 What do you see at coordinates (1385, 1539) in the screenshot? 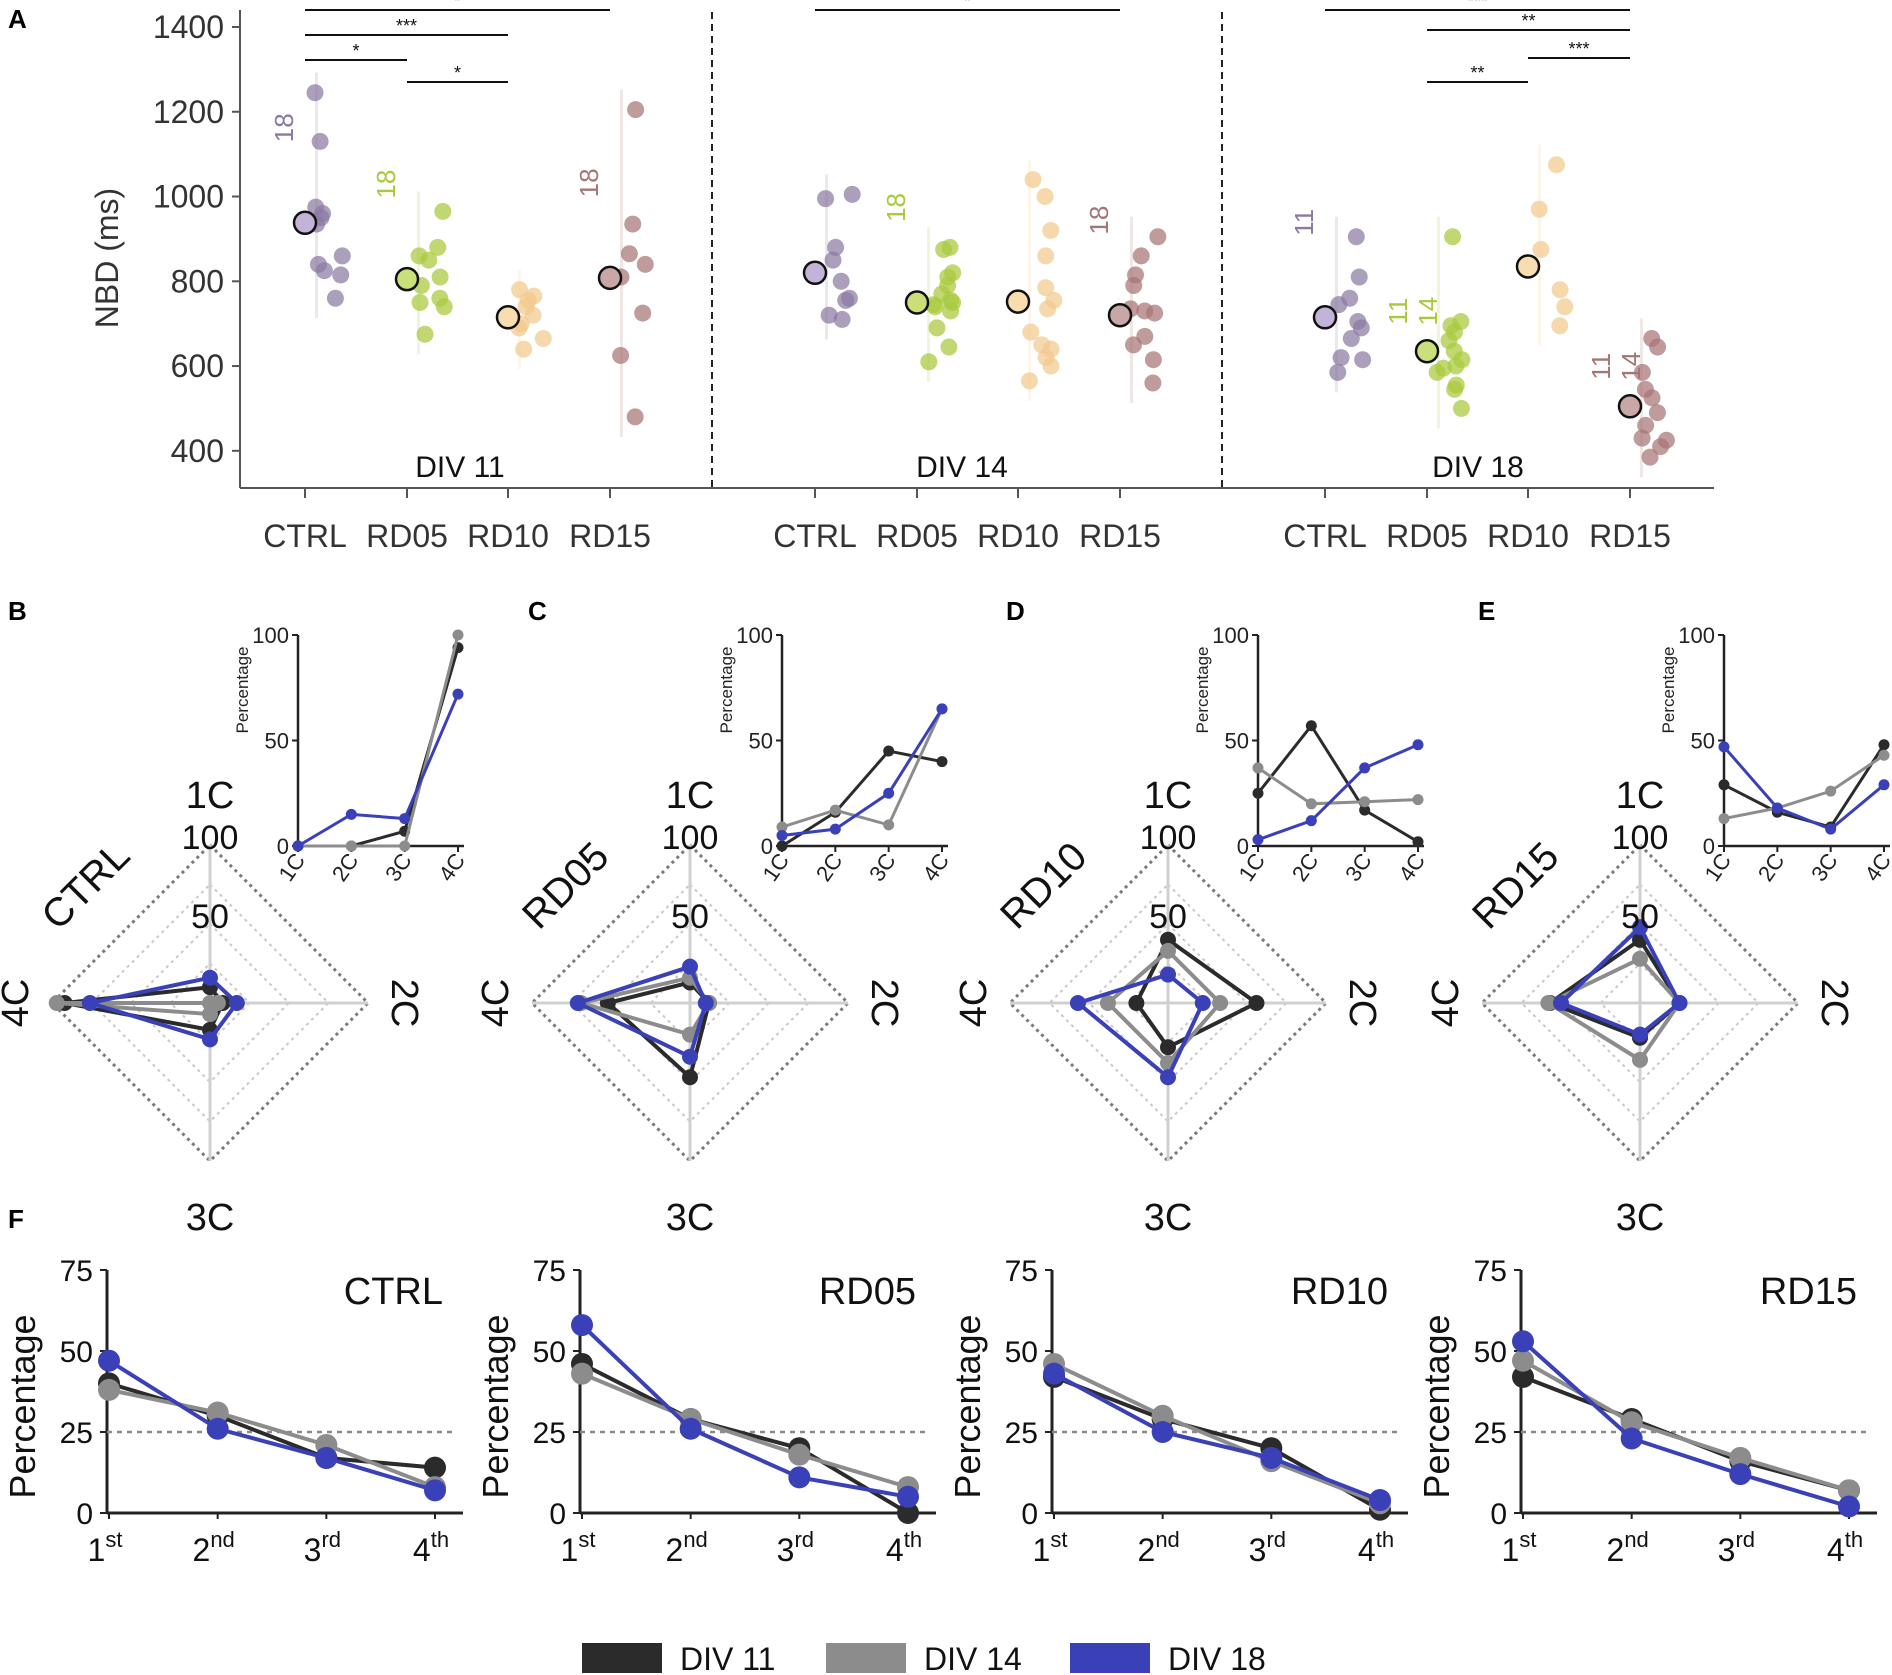
I see `panel-f-ordinal-suffix: th` at bounding box center [1385, 1539].